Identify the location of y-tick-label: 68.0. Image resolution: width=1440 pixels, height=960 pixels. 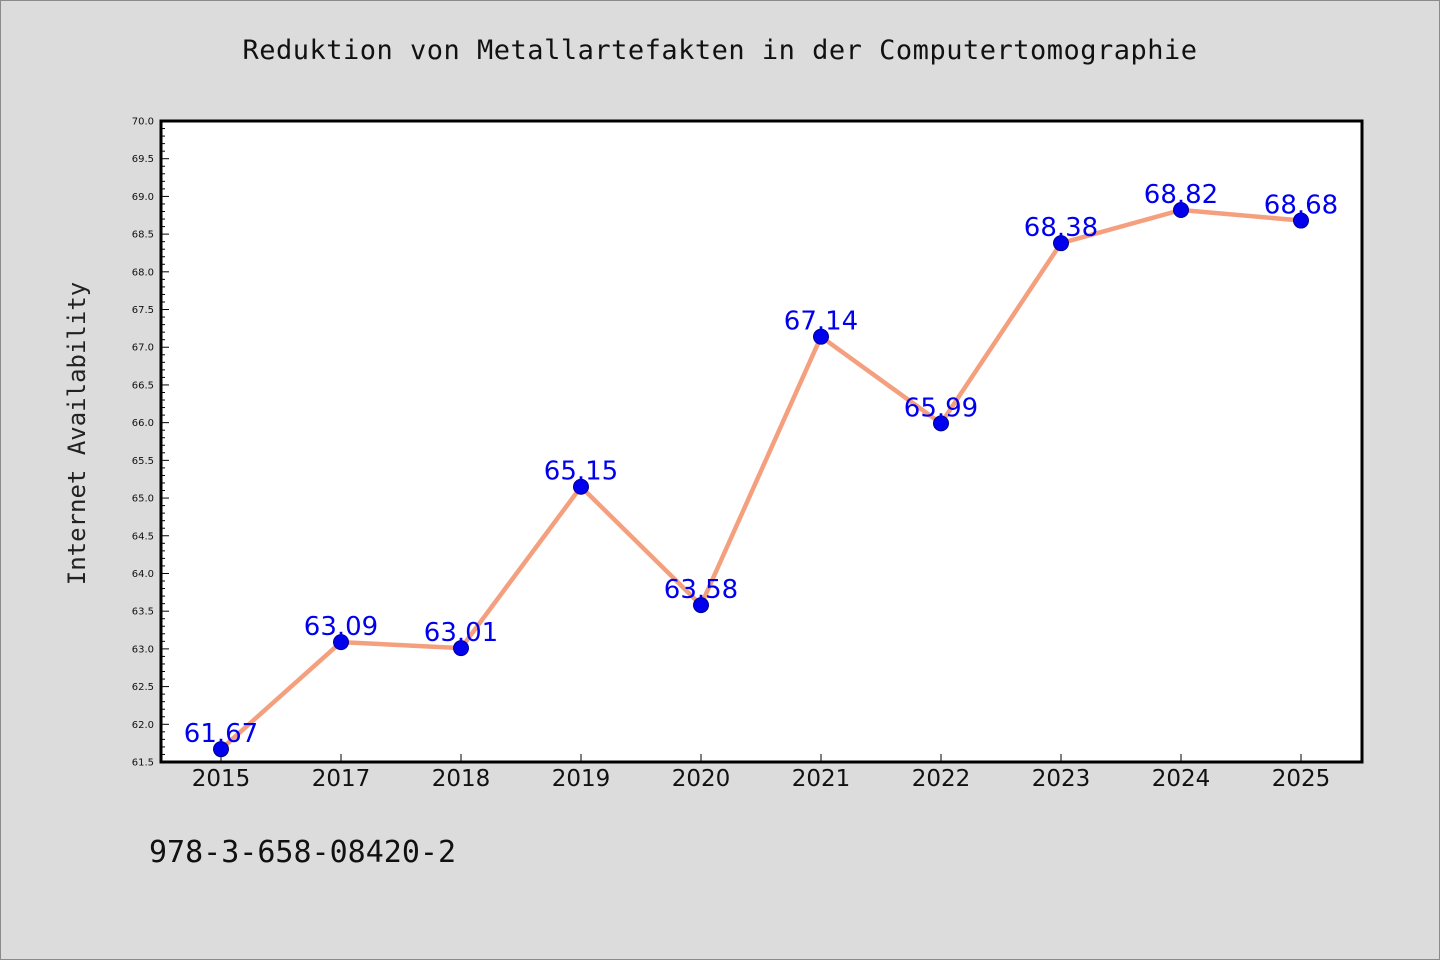
(143, 272).